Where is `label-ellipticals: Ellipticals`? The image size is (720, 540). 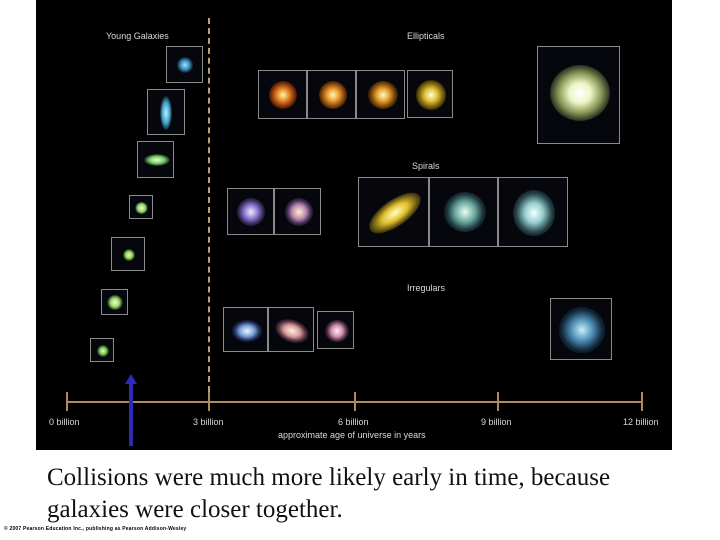
label-ellipticals: Ellipticals is located at coordinates (426, 36).